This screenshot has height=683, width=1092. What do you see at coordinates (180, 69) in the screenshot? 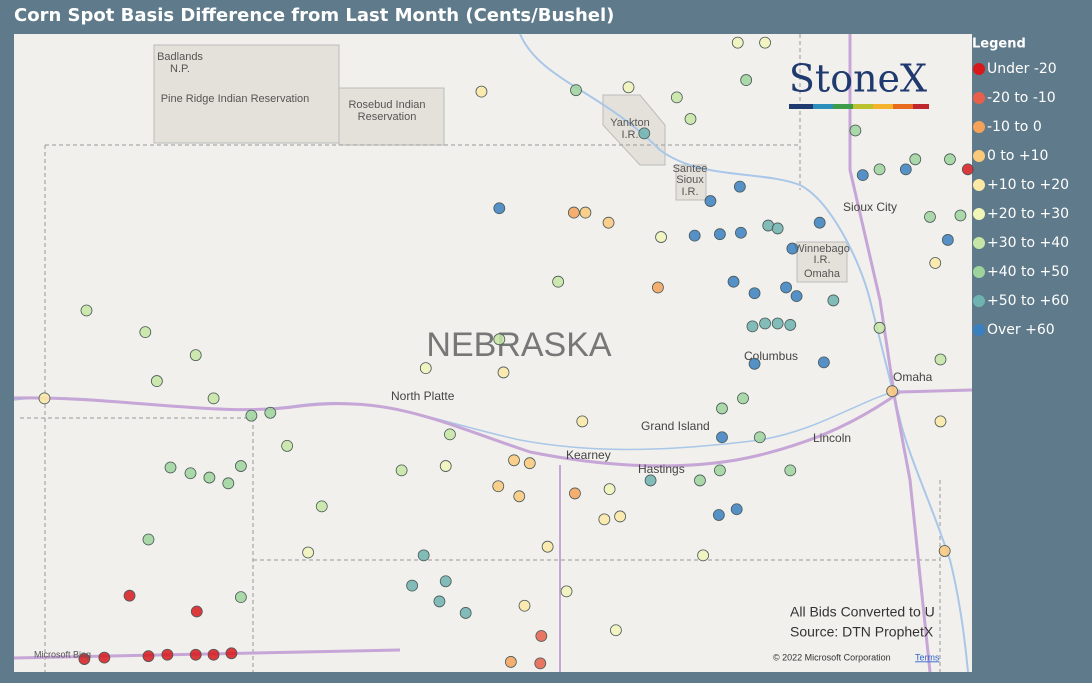
I see `place-label: N.P.` at bounding box center [180, 69].